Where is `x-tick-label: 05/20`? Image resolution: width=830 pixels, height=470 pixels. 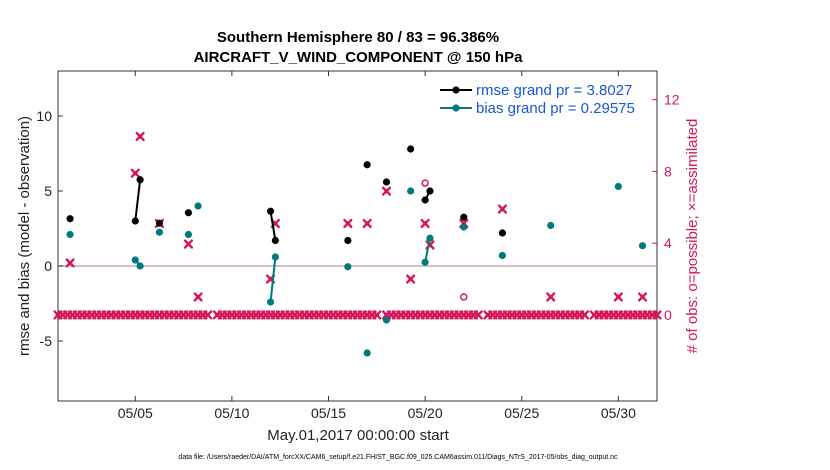
x-tick-label: 05/20 is located at coordinates (425, 413).